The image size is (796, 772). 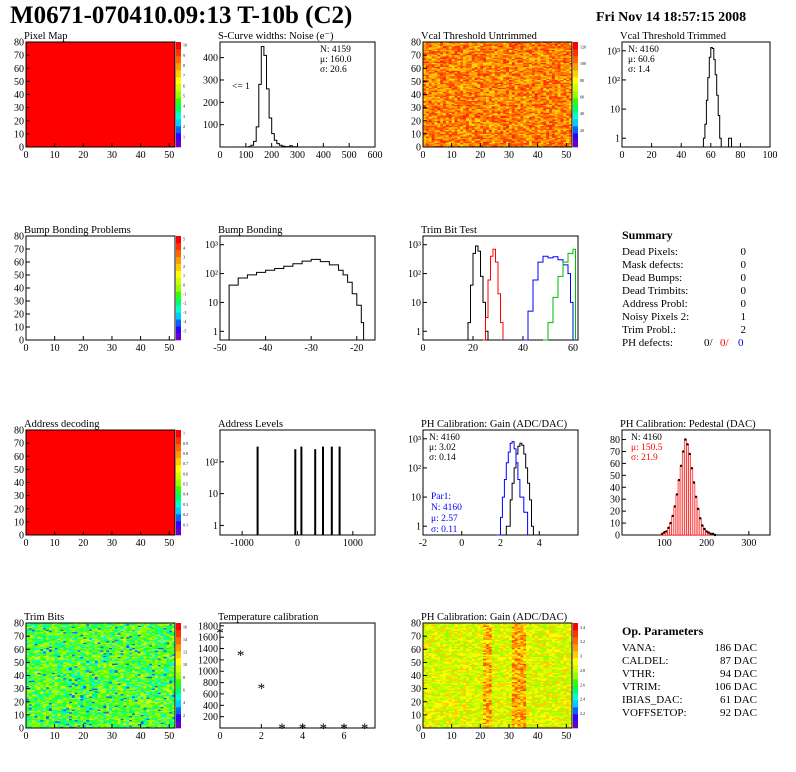 I want to click on stats-line: σ: 21.9, so click(x=644, y=458).